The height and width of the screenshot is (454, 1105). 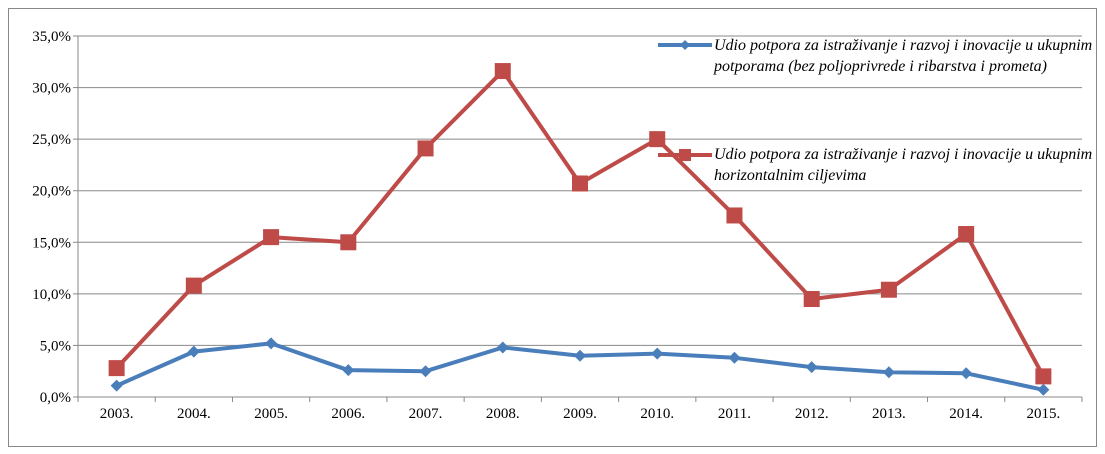 What do you see at coordinates (426, 414) in the screenshot?
I see `x-tick-label: 2007.` at bounding box center [426, 414].